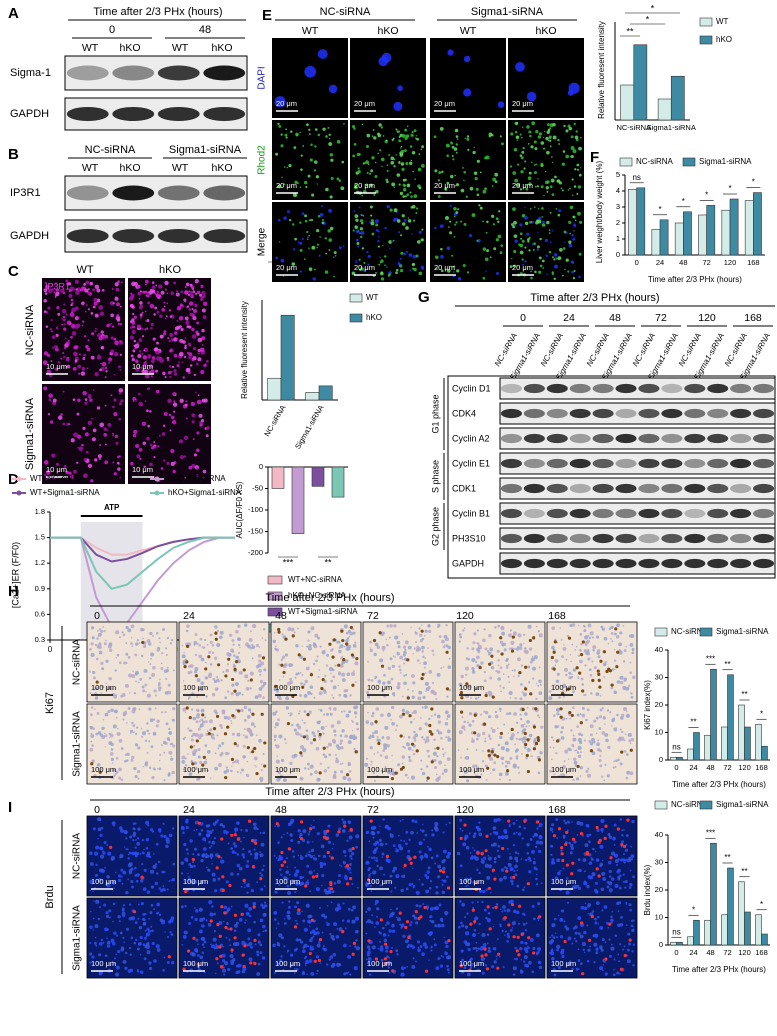 This screenshot has height=1036, width=777. What do you see at coordinates (471, 388) in the screenshot?
I see `protein-label: Cyclin D1` at bounding box center [471, 388].